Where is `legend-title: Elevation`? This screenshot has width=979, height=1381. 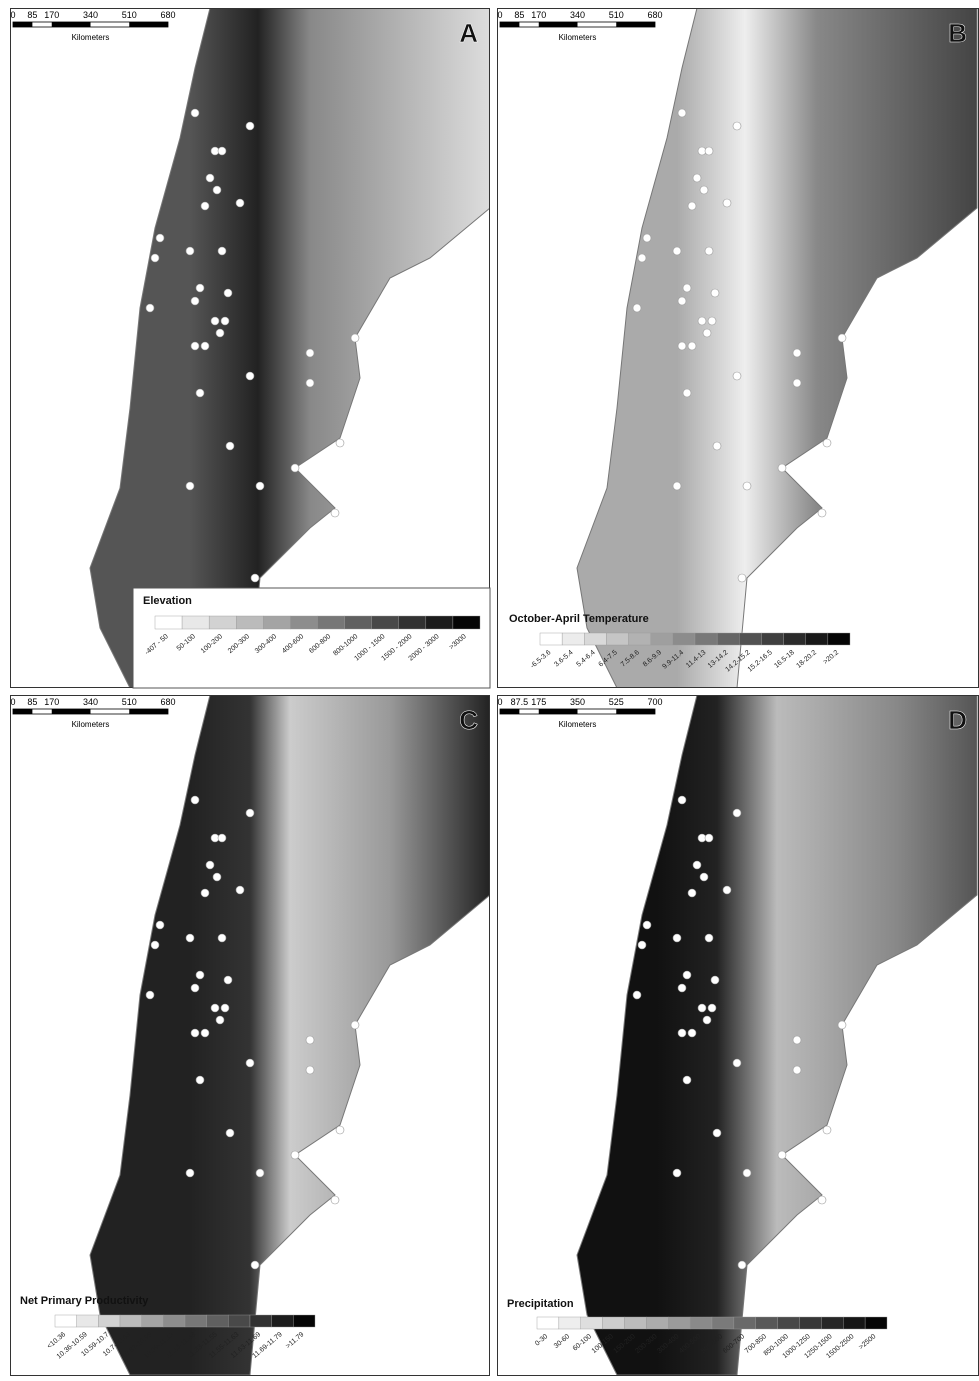
legend-title: Elevation is located at coordinates (167, 601).